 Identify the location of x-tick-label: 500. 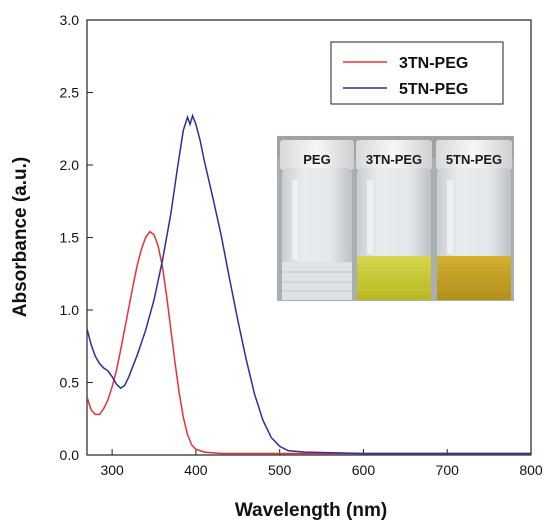
(280, 470).